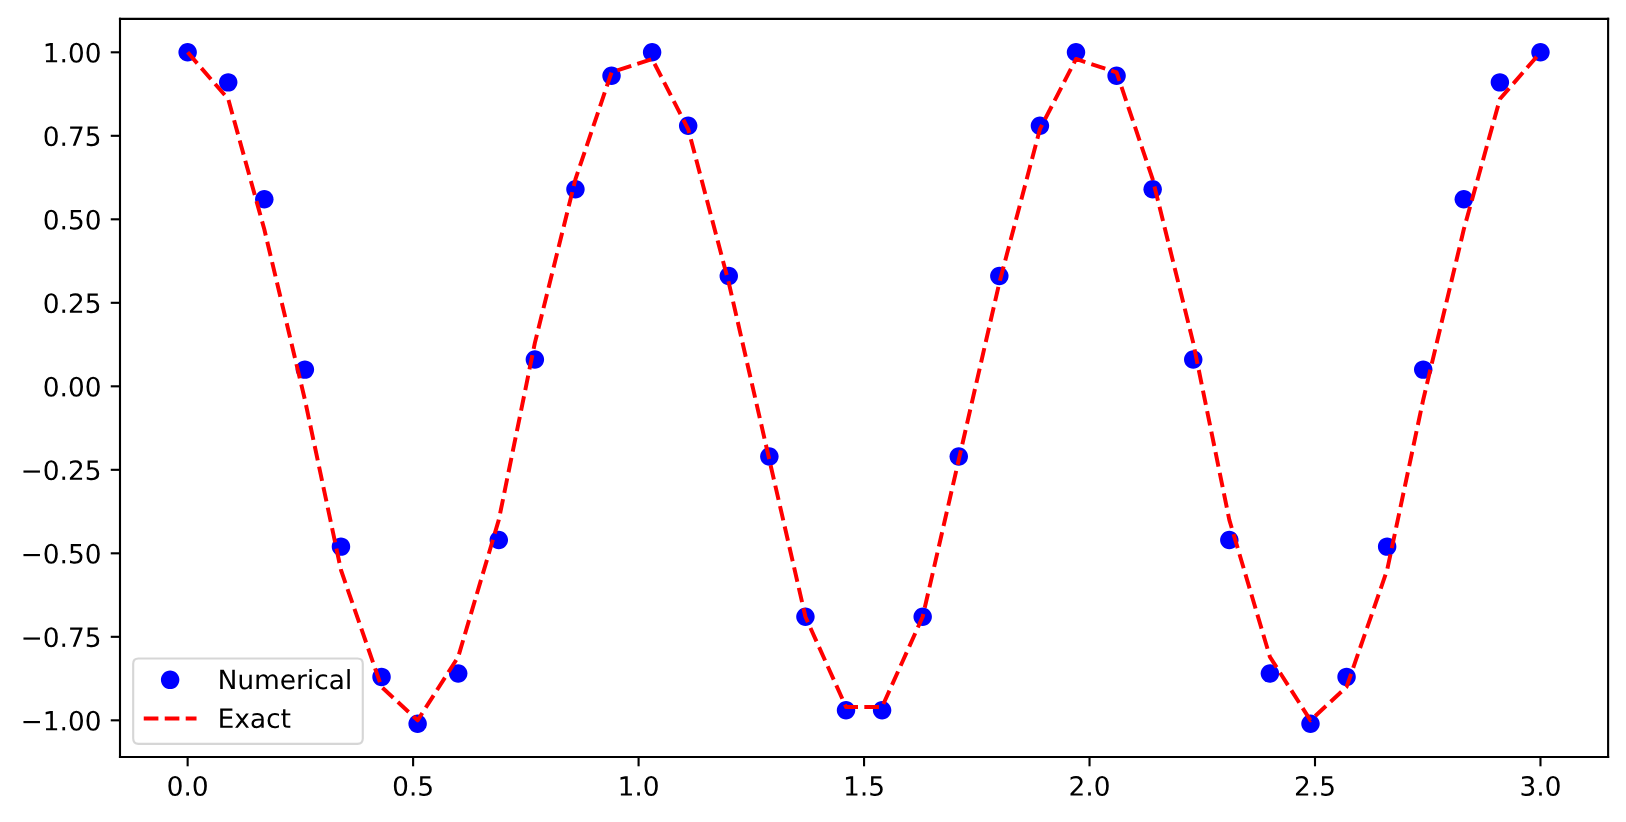  Describe the element at coordinates (61, 637) in the screenshot. I see `y-tick-label: −0.75` at that location.